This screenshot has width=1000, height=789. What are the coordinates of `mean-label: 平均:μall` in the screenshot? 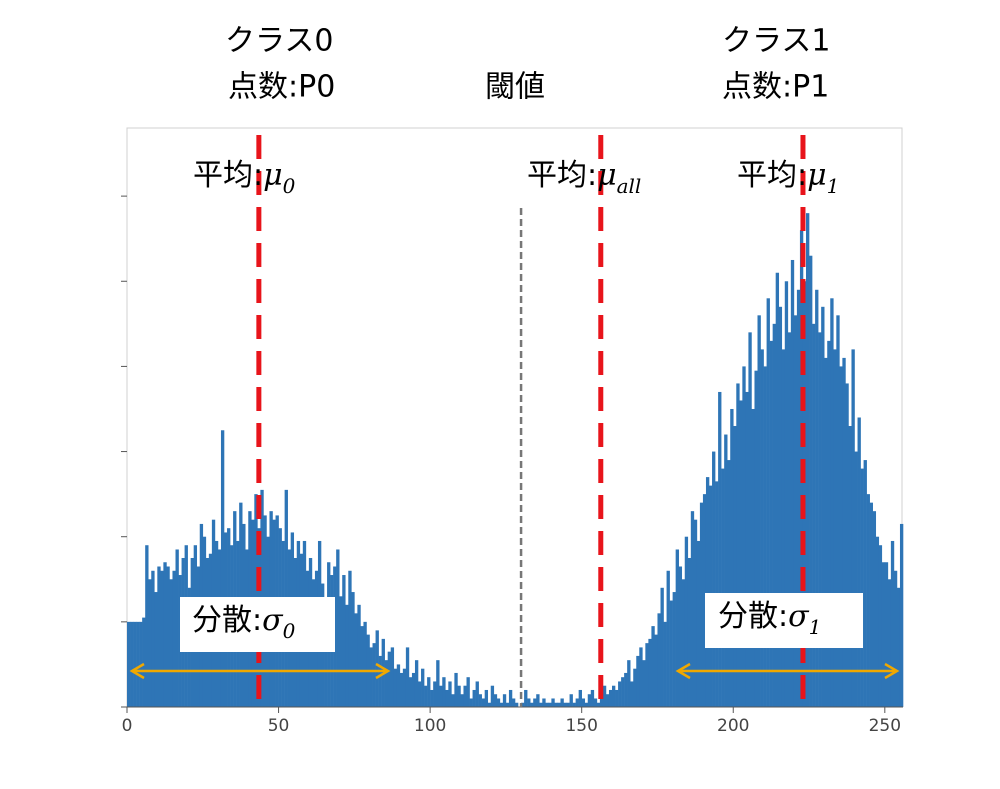 It's located at (584, 178).